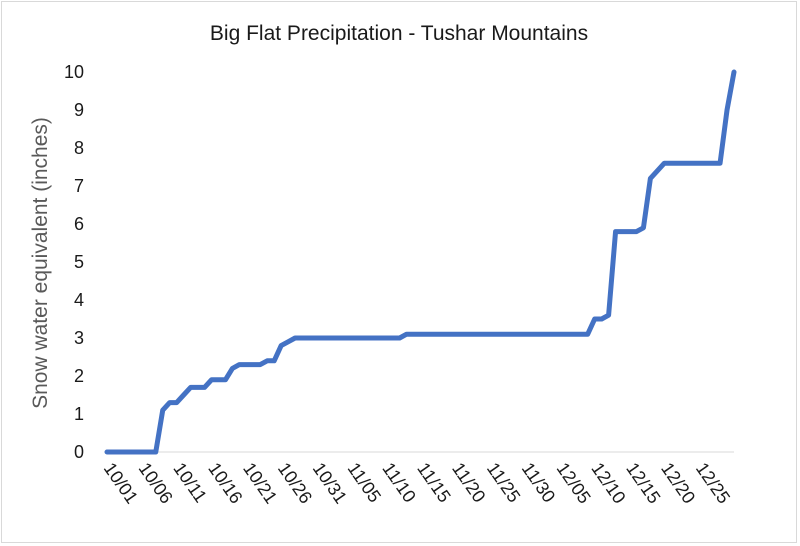 Image resolution: width=800 pixels, height=546 pixels. What do you see at coordinates (156, 483) in the screenshot?
I see `x-tick-label: 10/06` at bounding box center [156, 483].